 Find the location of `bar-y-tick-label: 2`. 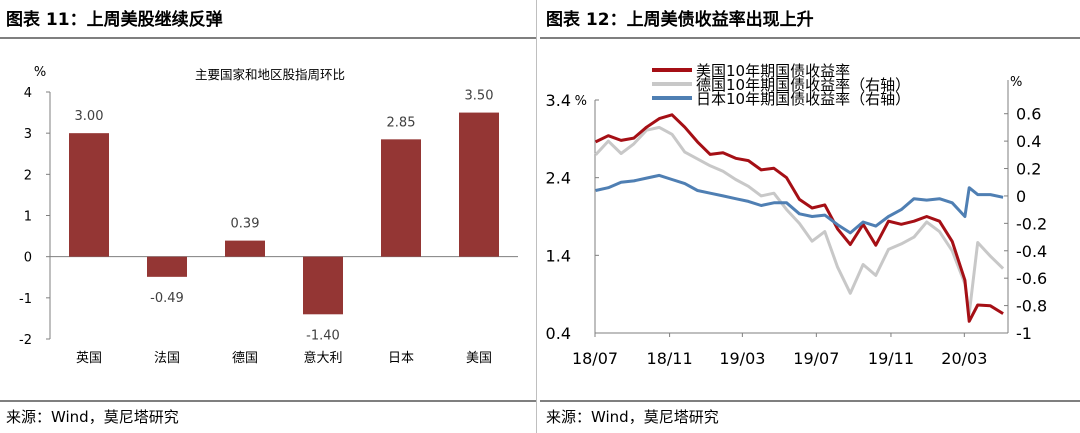

bar-y-tick-label: 2 is located at coordinates (28, 175).